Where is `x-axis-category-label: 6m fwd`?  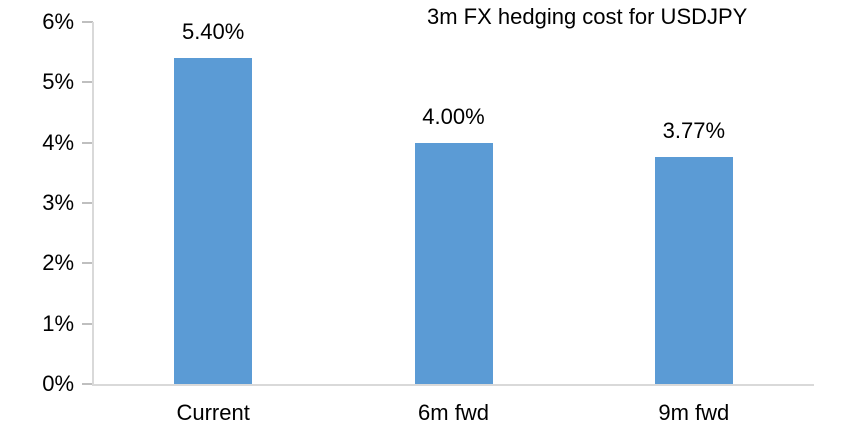
x-axis-category-label: 6m fwd is located at coordinates (453, 412).